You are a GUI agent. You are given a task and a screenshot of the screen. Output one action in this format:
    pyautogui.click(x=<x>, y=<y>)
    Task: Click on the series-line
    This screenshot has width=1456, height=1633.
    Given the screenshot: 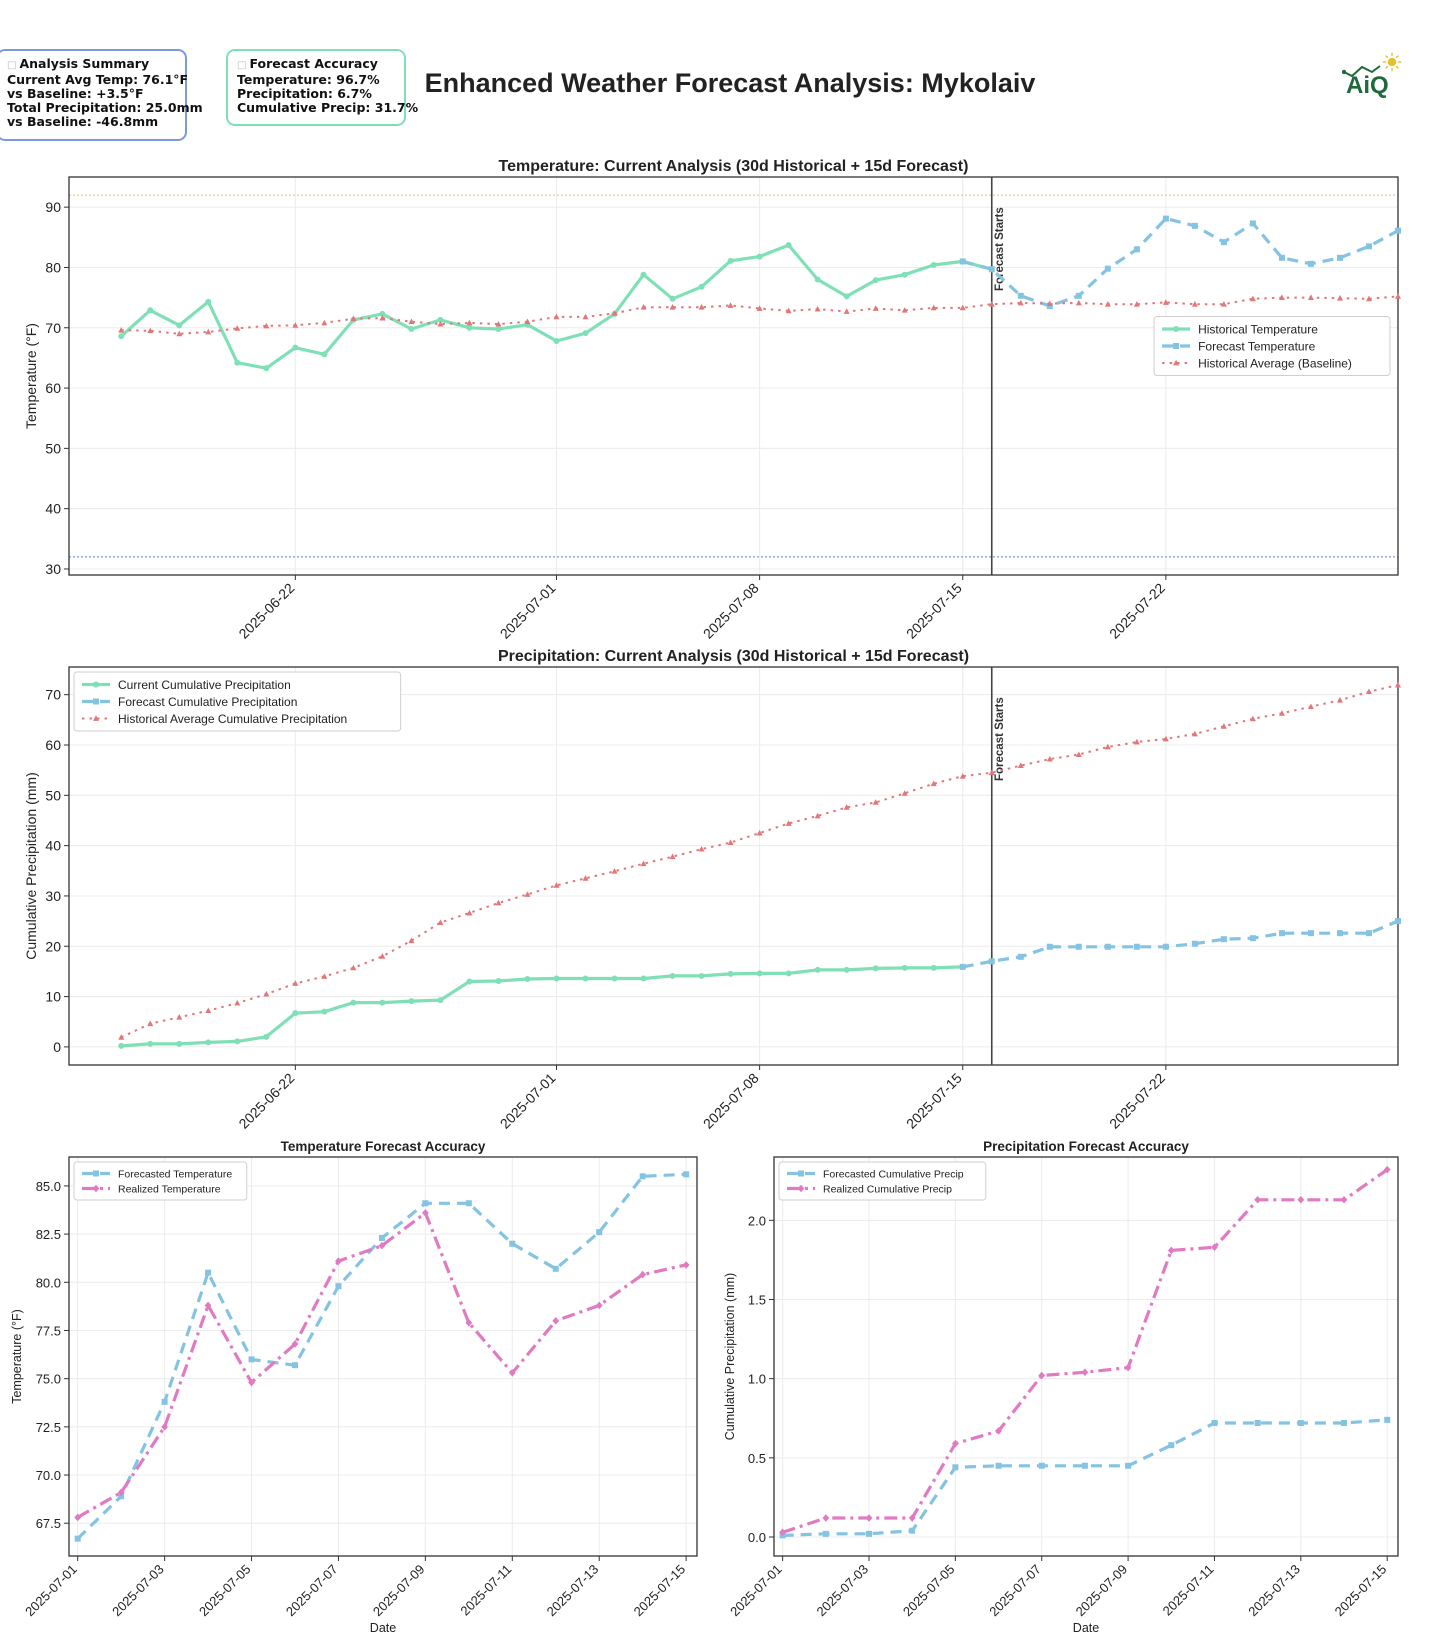 What is the action you would take?
    pyautogui.click(x=381, y=1365)
    